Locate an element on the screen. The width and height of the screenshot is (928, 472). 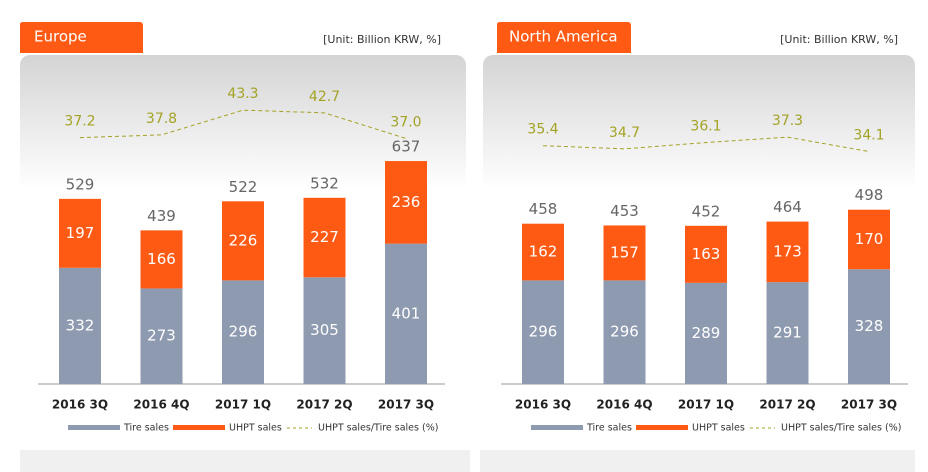
total-label: 637 is located at coordinates (406, 147).